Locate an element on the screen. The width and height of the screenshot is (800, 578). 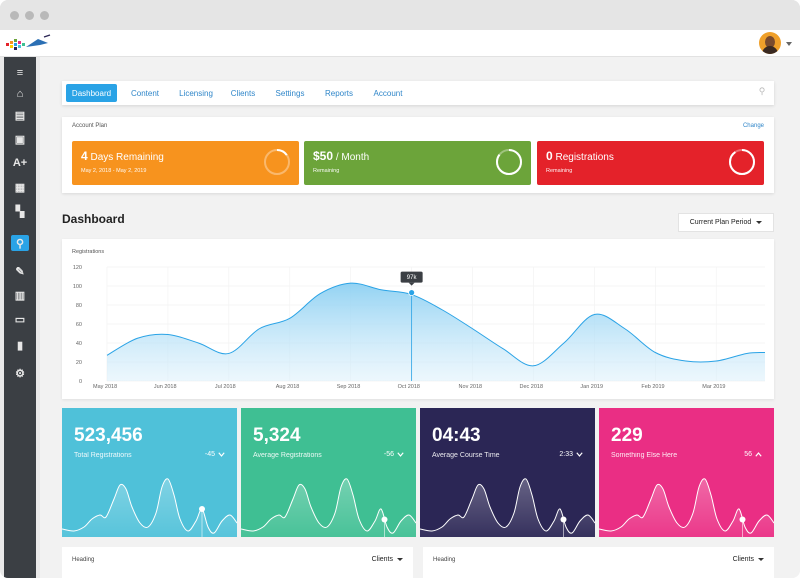
tab-account: Account is located at coordinates (388, 93).